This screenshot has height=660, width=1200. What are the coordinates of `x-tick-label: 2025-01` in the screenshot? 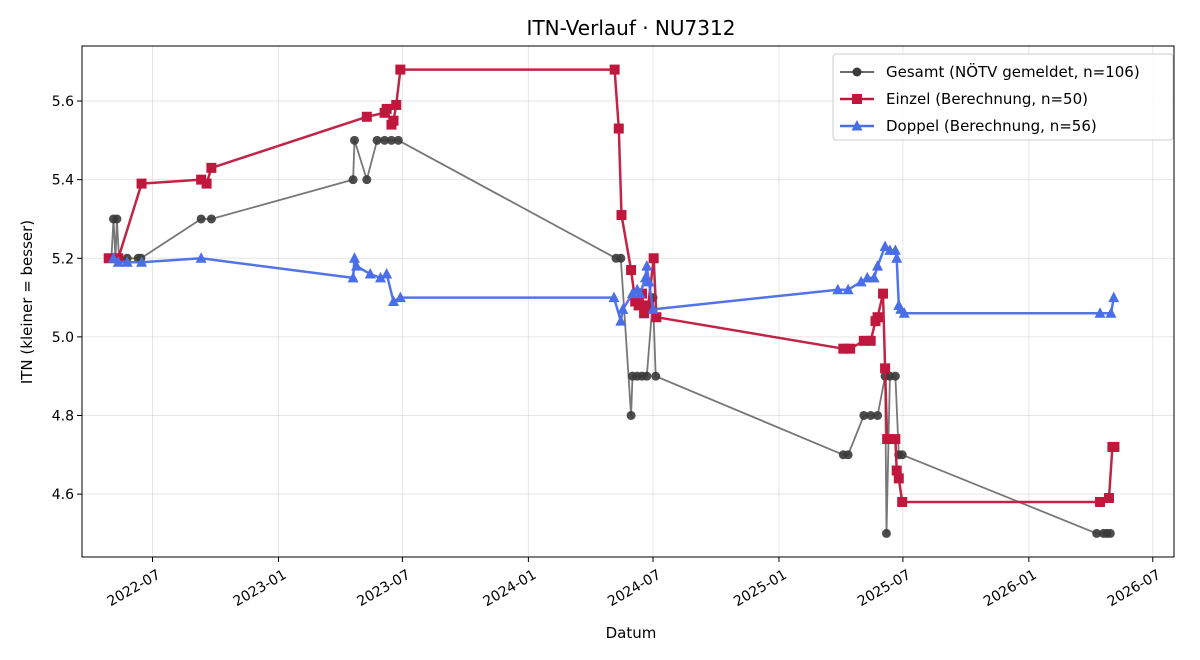 It's located at (760, 588).